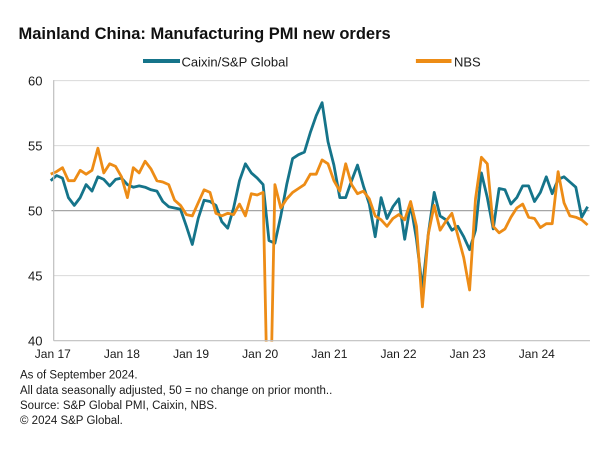 Image resolution: width=604 pixels, height=451 pixels. What do you see at coordinates (122, 354) in the screenshot?
I see `svg-text: Jan 18` at bounding box center [122, 354].